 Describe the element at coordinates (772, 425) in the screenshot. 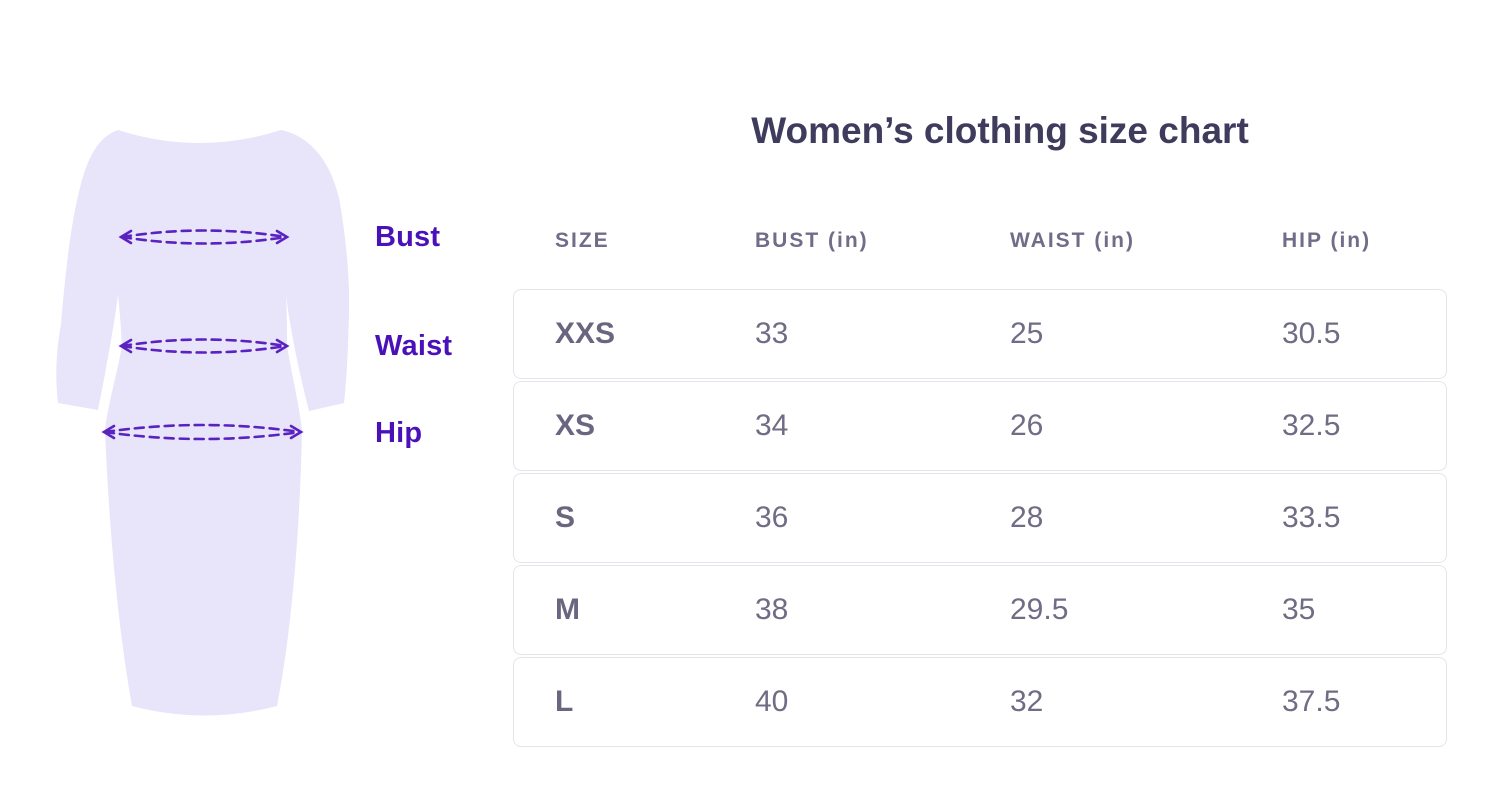

I see `bust-cell: 34` at that location.